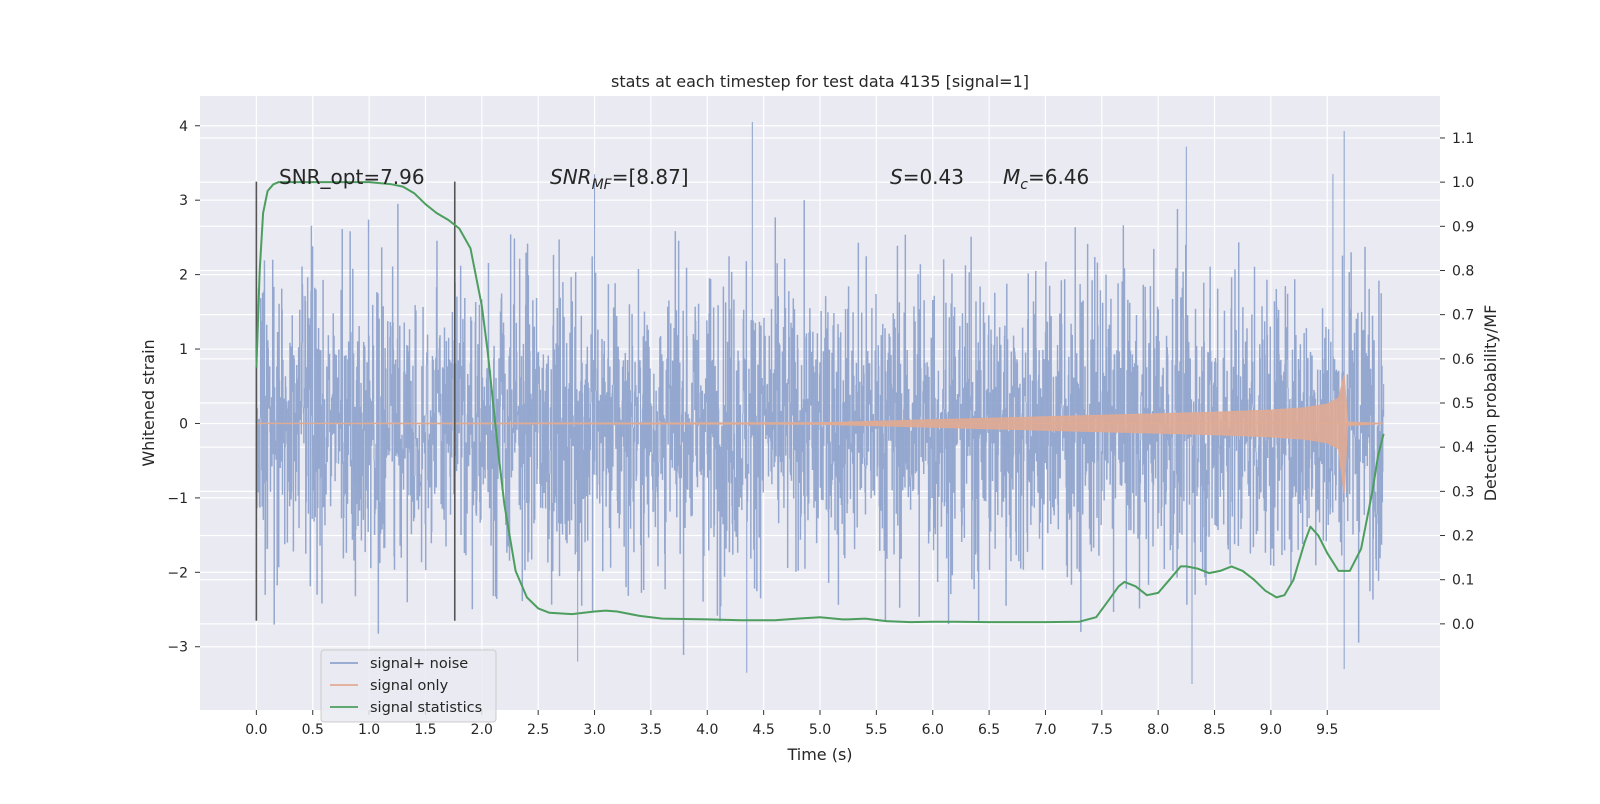 The image size is (1600, 804). What do you see at coordinates (1463, 492) in the screenshot?
I see `y-right-tick-label: 0.3` at bounding box center [1463, 492].